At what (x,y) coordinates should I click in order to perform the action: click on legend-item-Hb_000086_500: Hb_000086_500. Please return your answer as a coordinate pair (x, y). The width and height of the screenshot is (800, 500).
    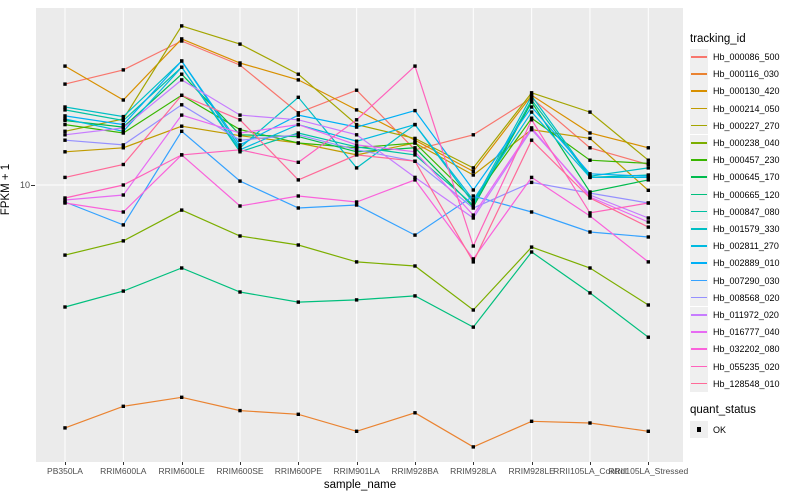
    Looking at the image, I should click on (735, 57).